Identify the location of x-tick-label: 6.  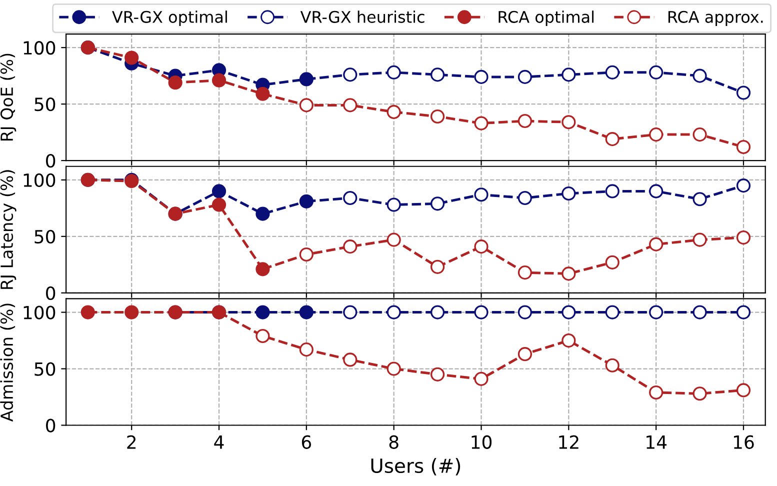
(307, 442).